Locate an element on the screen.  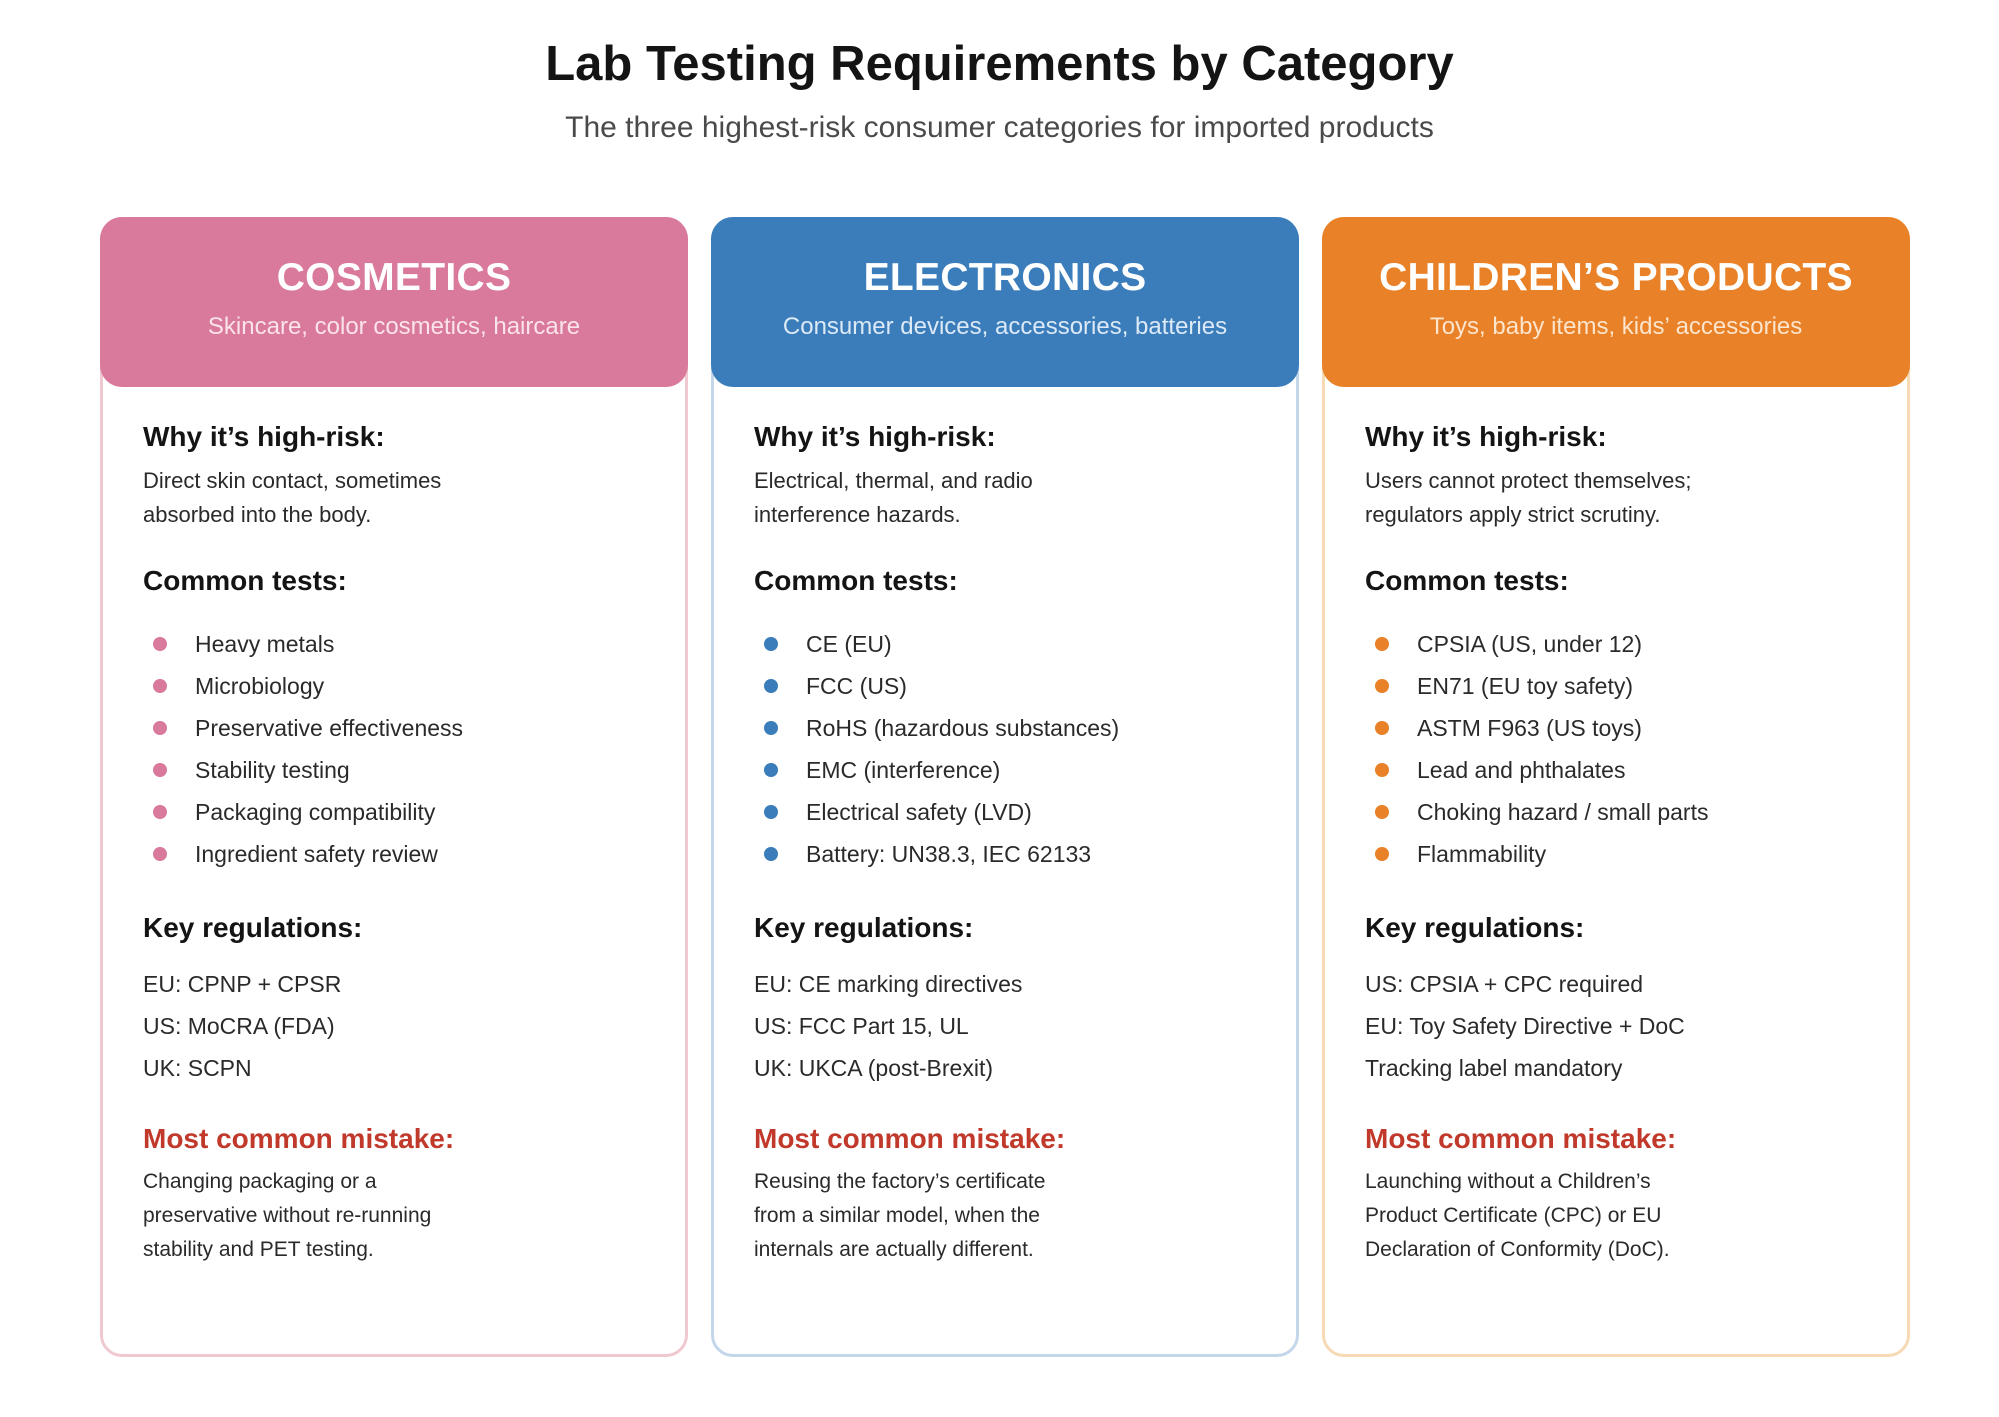
test-item: EMC (interference) is located at coordinates (1010, 770).